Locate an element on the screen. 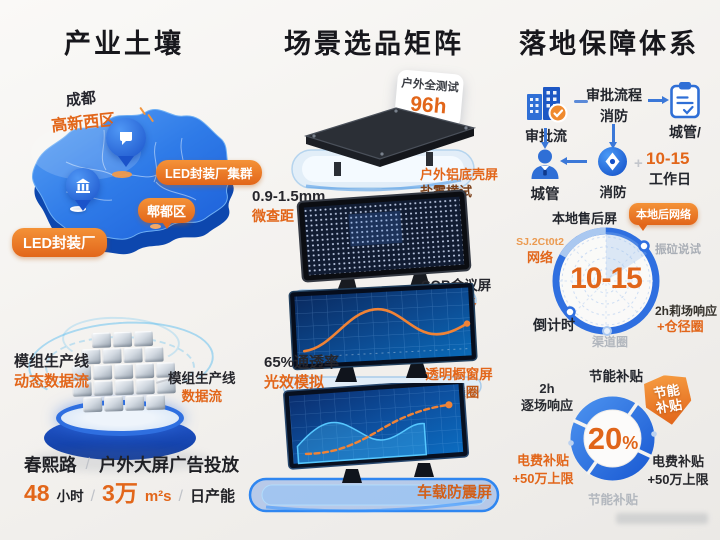  radar-label-countdown: 倒计时 is located at coordinates (554, 325).